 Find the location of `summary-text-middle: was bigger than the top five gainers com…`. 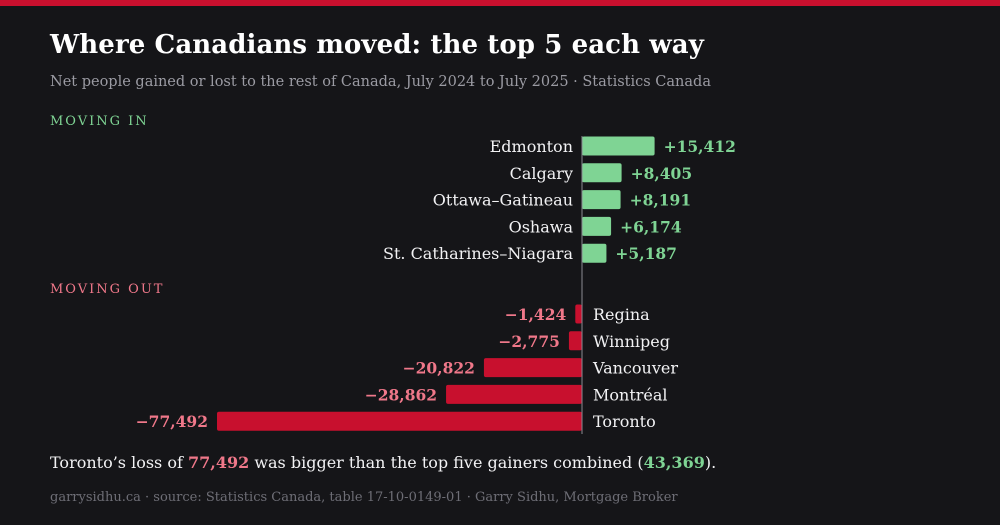

summary-text-middle: was bigger than the top five gainers com… is located at coordinates (446, 462).